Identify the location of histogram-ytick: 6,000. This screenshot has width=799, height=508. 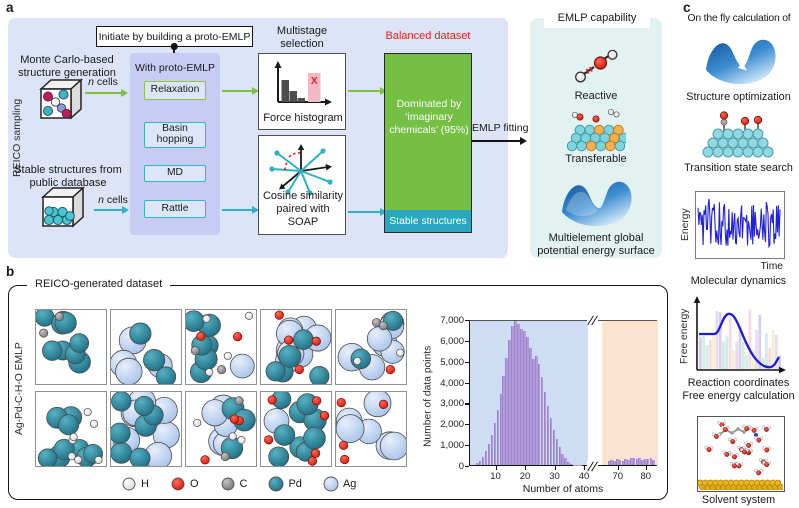
(452, 341).